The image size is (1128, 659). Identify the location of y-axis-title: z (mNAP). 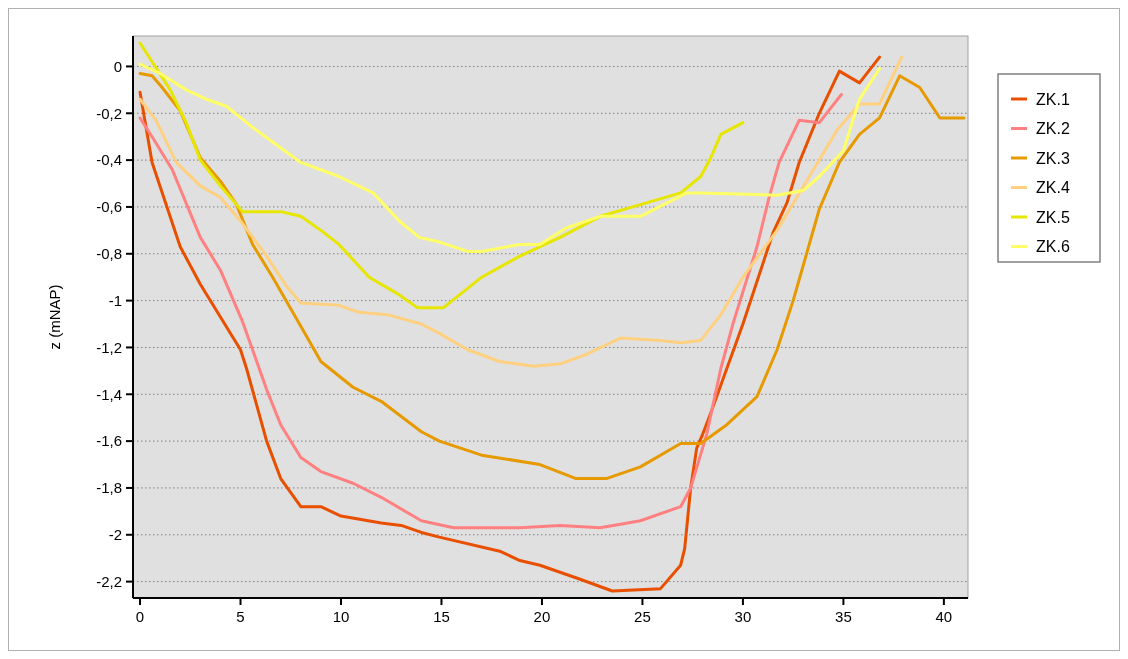
(54, 317).